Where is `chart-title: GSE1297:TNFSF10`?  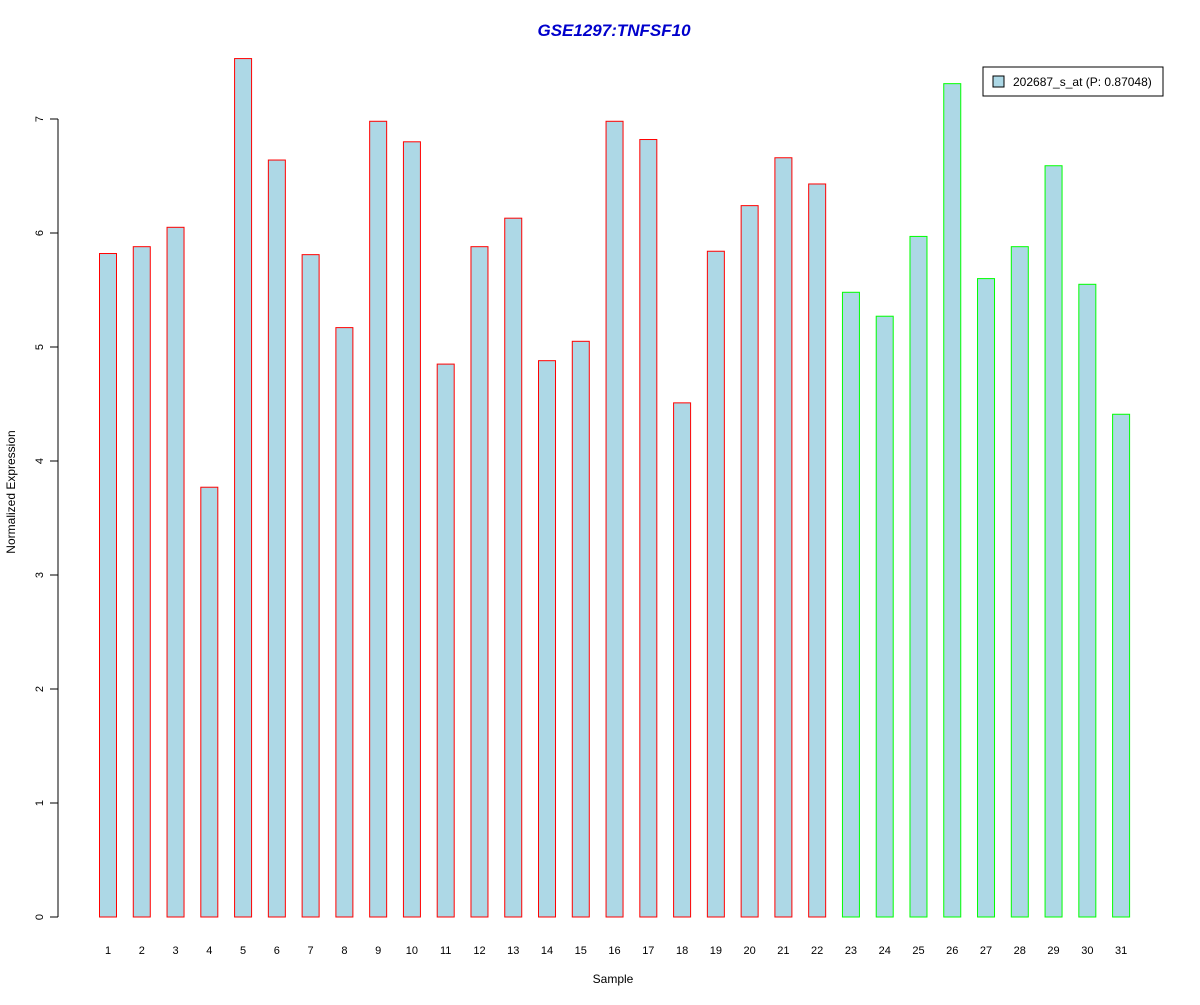
chart-title: GSE1297:TNFSF10 is located at coordinates (614, 30).